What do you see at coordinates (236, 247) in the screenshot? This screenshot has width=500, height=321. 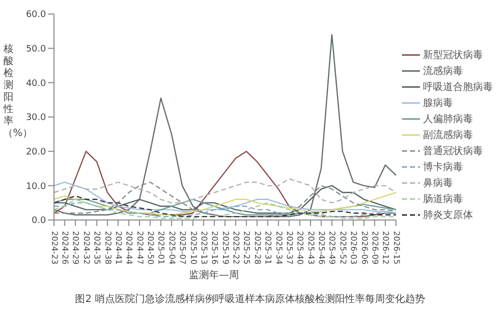 I see `x-tick-label: 2025-22` at bounding box center [236, 247].